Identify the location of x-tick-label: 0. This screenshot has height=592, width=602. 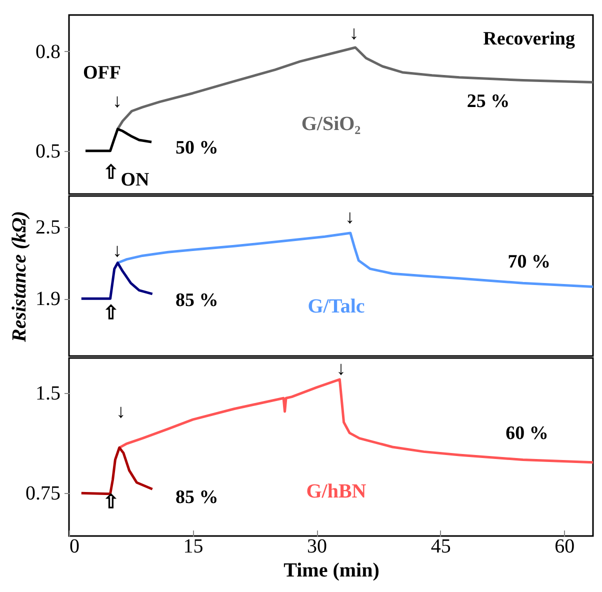
(75, 547).